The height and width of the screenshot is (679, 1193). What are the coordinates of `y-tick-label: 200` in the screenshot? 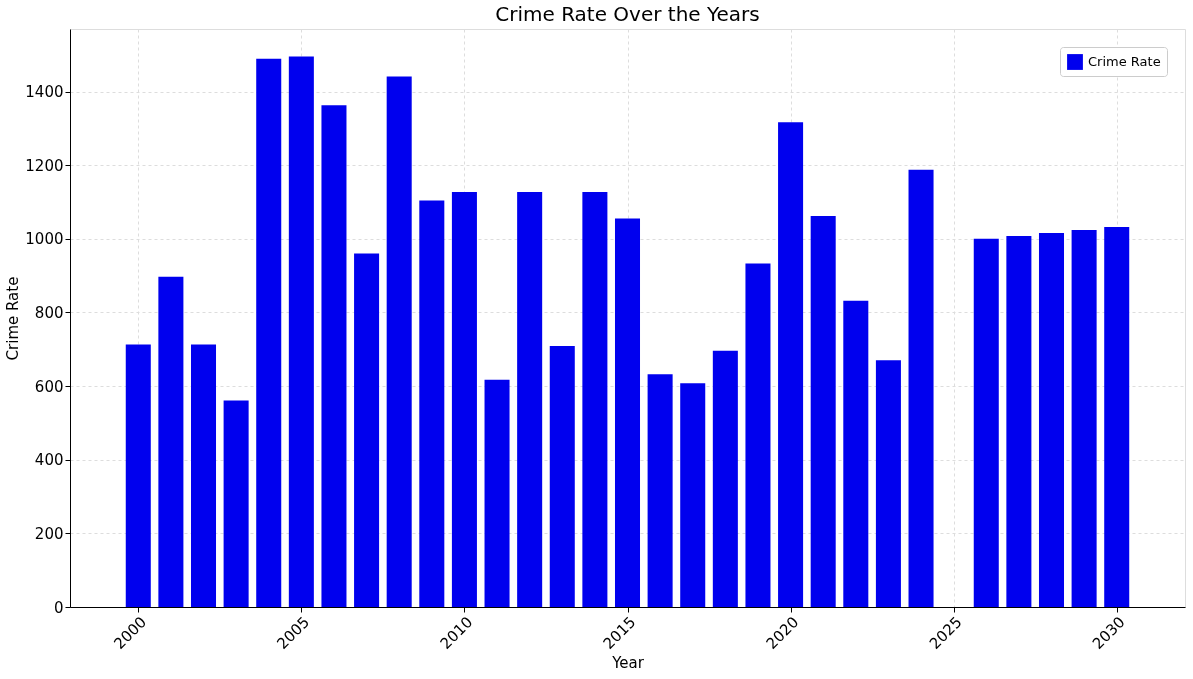 It's located at (49, 533).